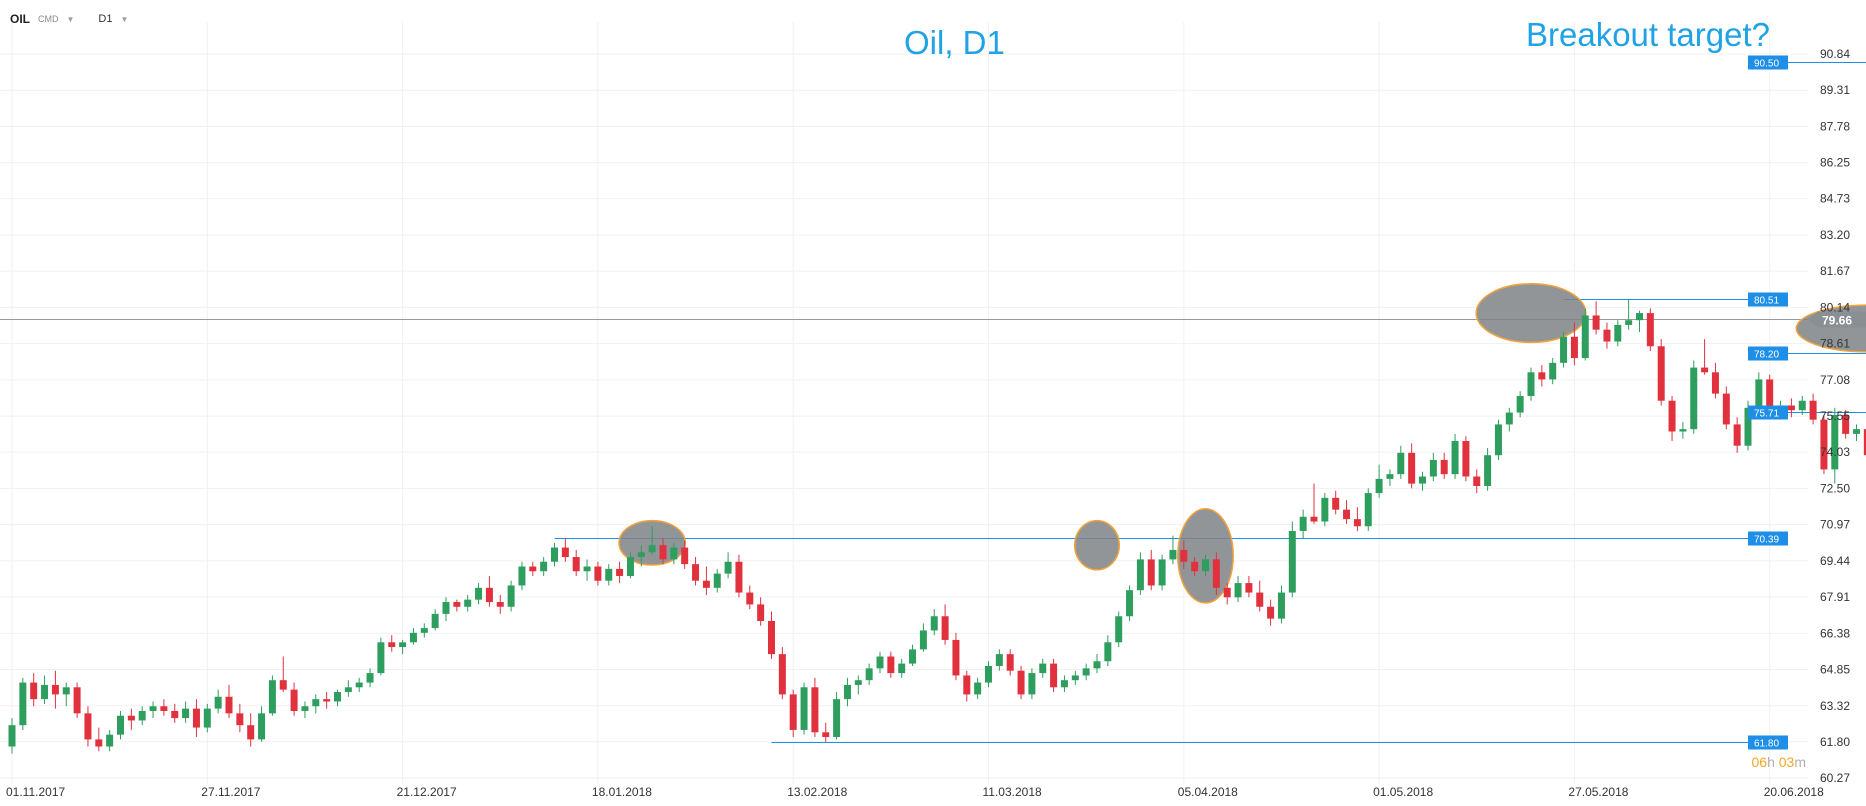 This screenshot has height=806, width=1866. What do you see at coordinates (1835, 706) in the screenshot?
I see `y-tick-label: 63.32` at bounding box center [1835, 706].